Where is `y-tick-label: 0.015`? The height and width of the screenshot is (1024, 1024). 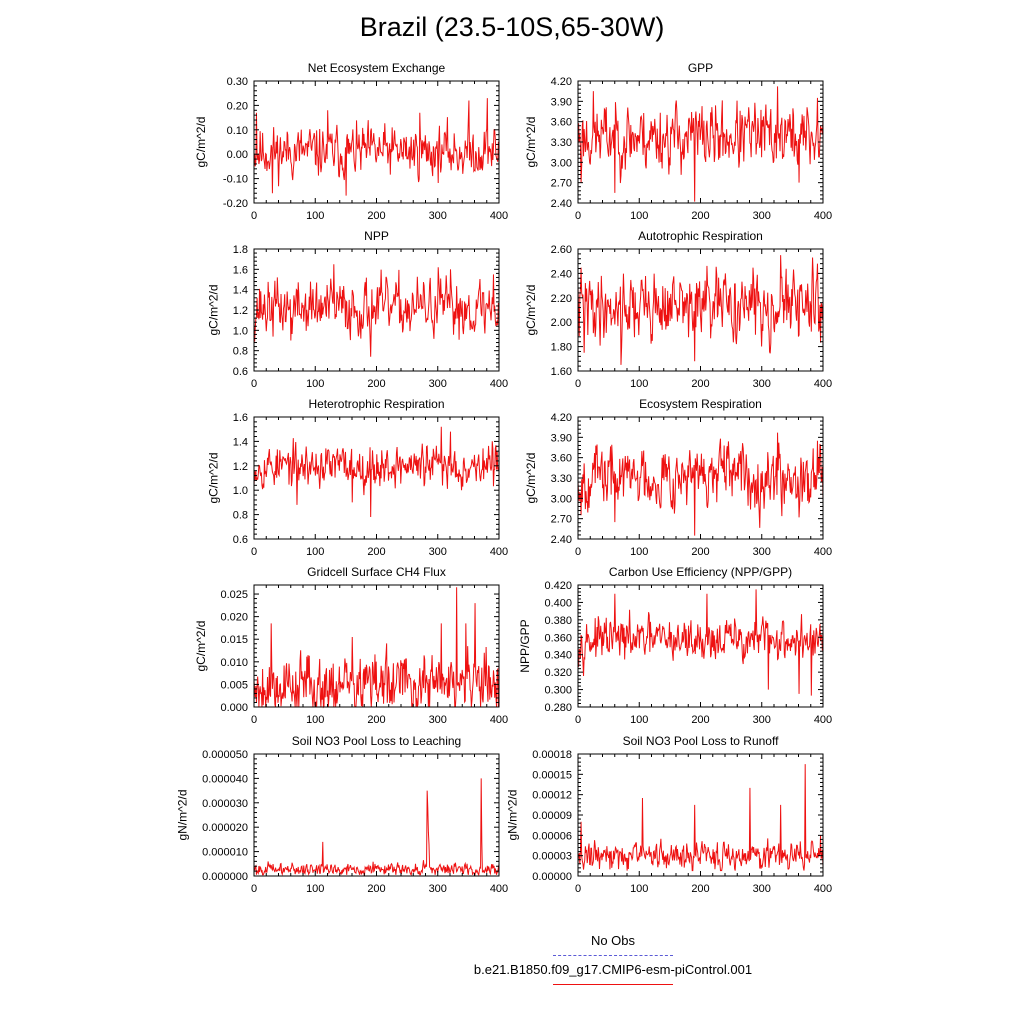 y-tick-label: 0.015 is located at coordinates (234, 640).